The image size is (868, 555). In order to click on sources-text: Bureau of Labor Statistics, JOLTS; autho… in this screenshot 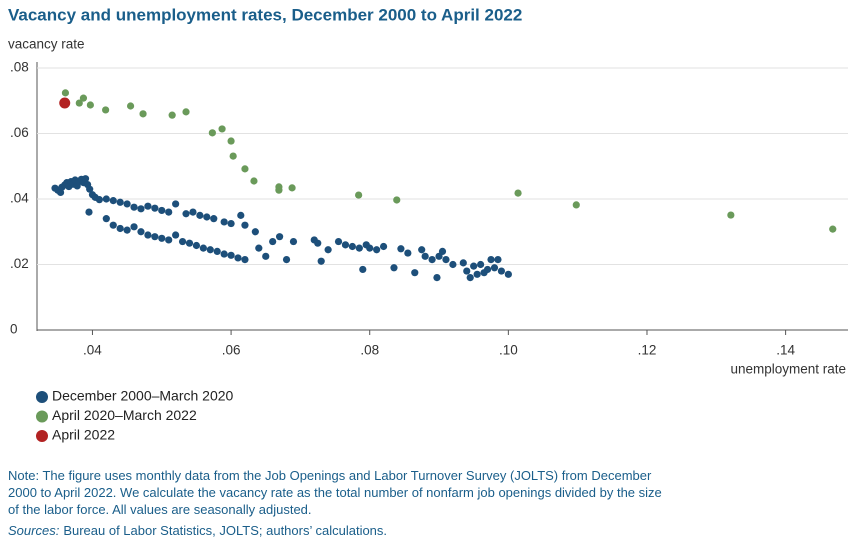, I will do `click(225, 530)`.